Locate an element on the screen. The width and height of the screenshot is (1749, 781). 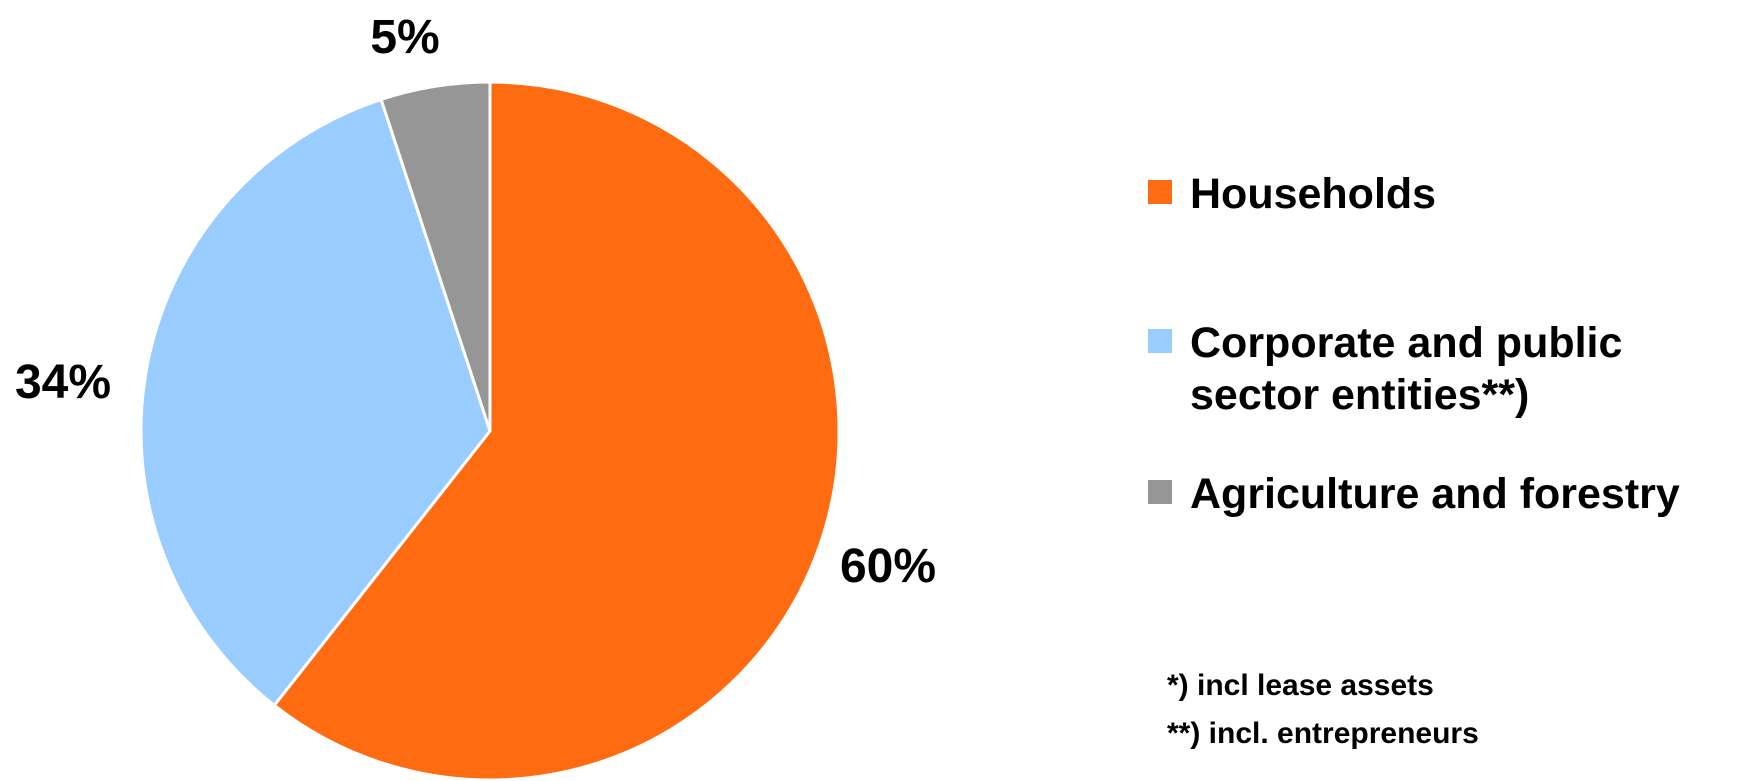
legend-item-agriculture: Agriculture and forestry is located at coordinates (1414, 494).